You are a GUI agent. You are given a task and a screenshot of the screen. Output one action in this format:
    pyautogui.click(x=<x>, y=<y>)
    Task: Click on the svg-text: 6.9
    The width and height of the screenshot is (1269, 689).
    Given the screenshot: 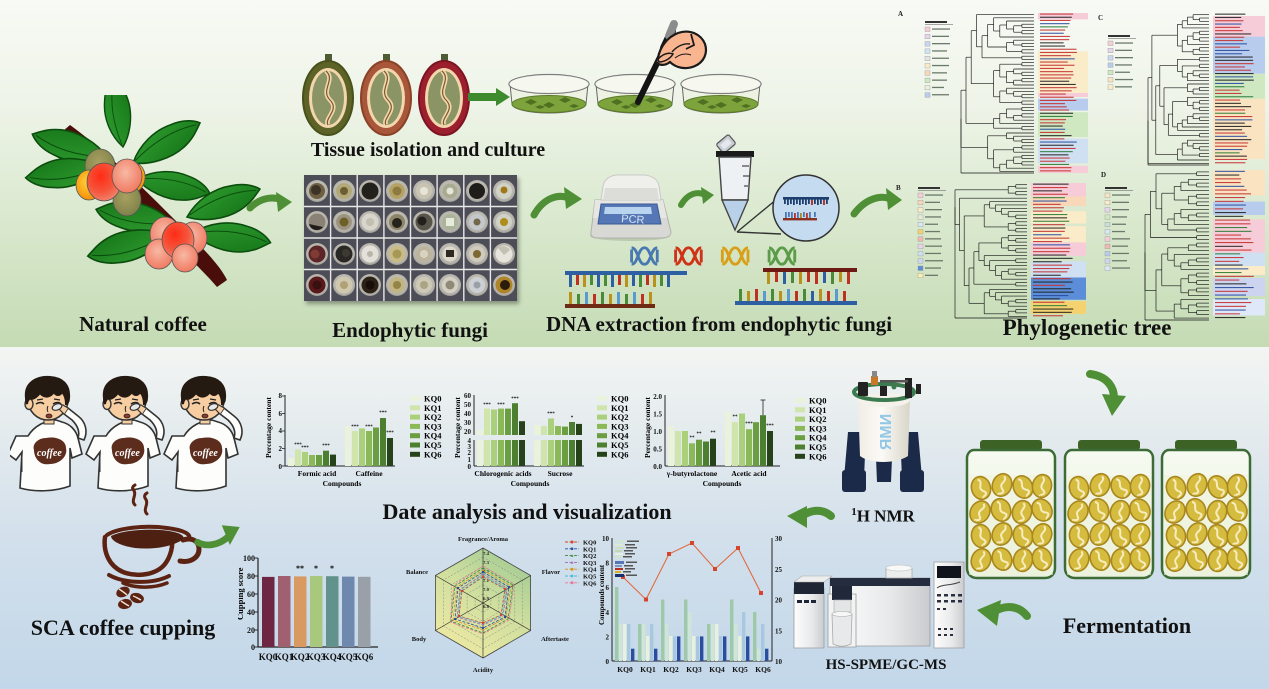 What is the action you would take?
    pyautogui.click(x=486, y=598)
    